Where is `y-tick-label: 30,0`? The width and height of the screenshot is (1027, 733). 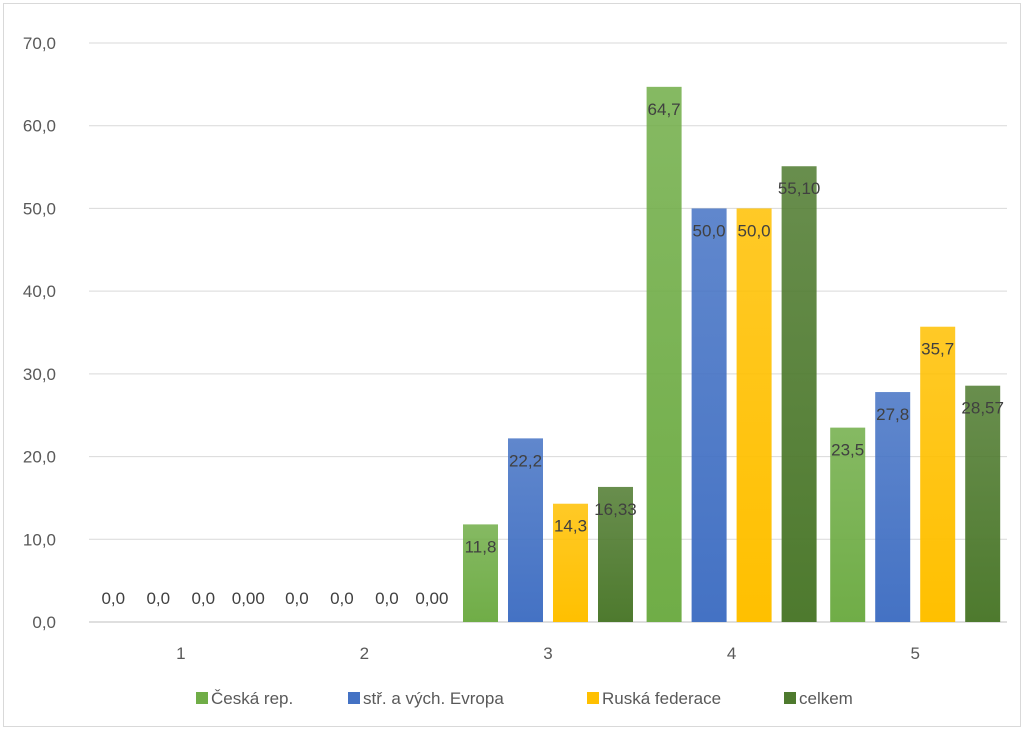
y-tick-label: 30,0 is located at coordinates (39, 374).